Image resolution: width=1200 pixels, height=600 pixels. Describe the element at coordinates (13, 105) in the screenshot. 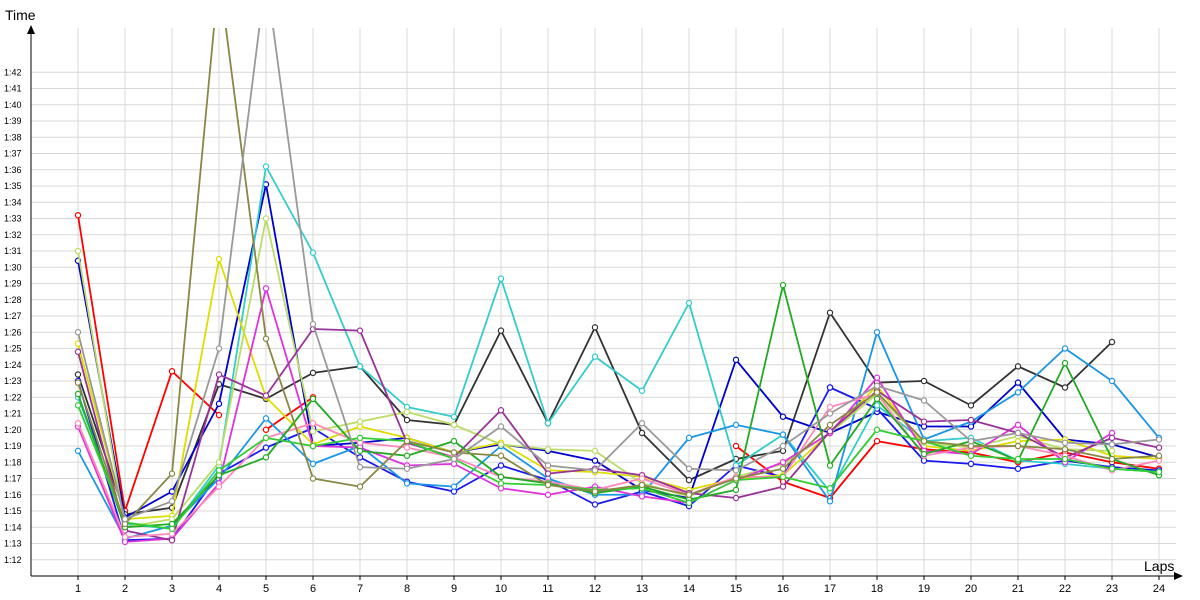

I see `y-tick-label: 1:40` at that location.